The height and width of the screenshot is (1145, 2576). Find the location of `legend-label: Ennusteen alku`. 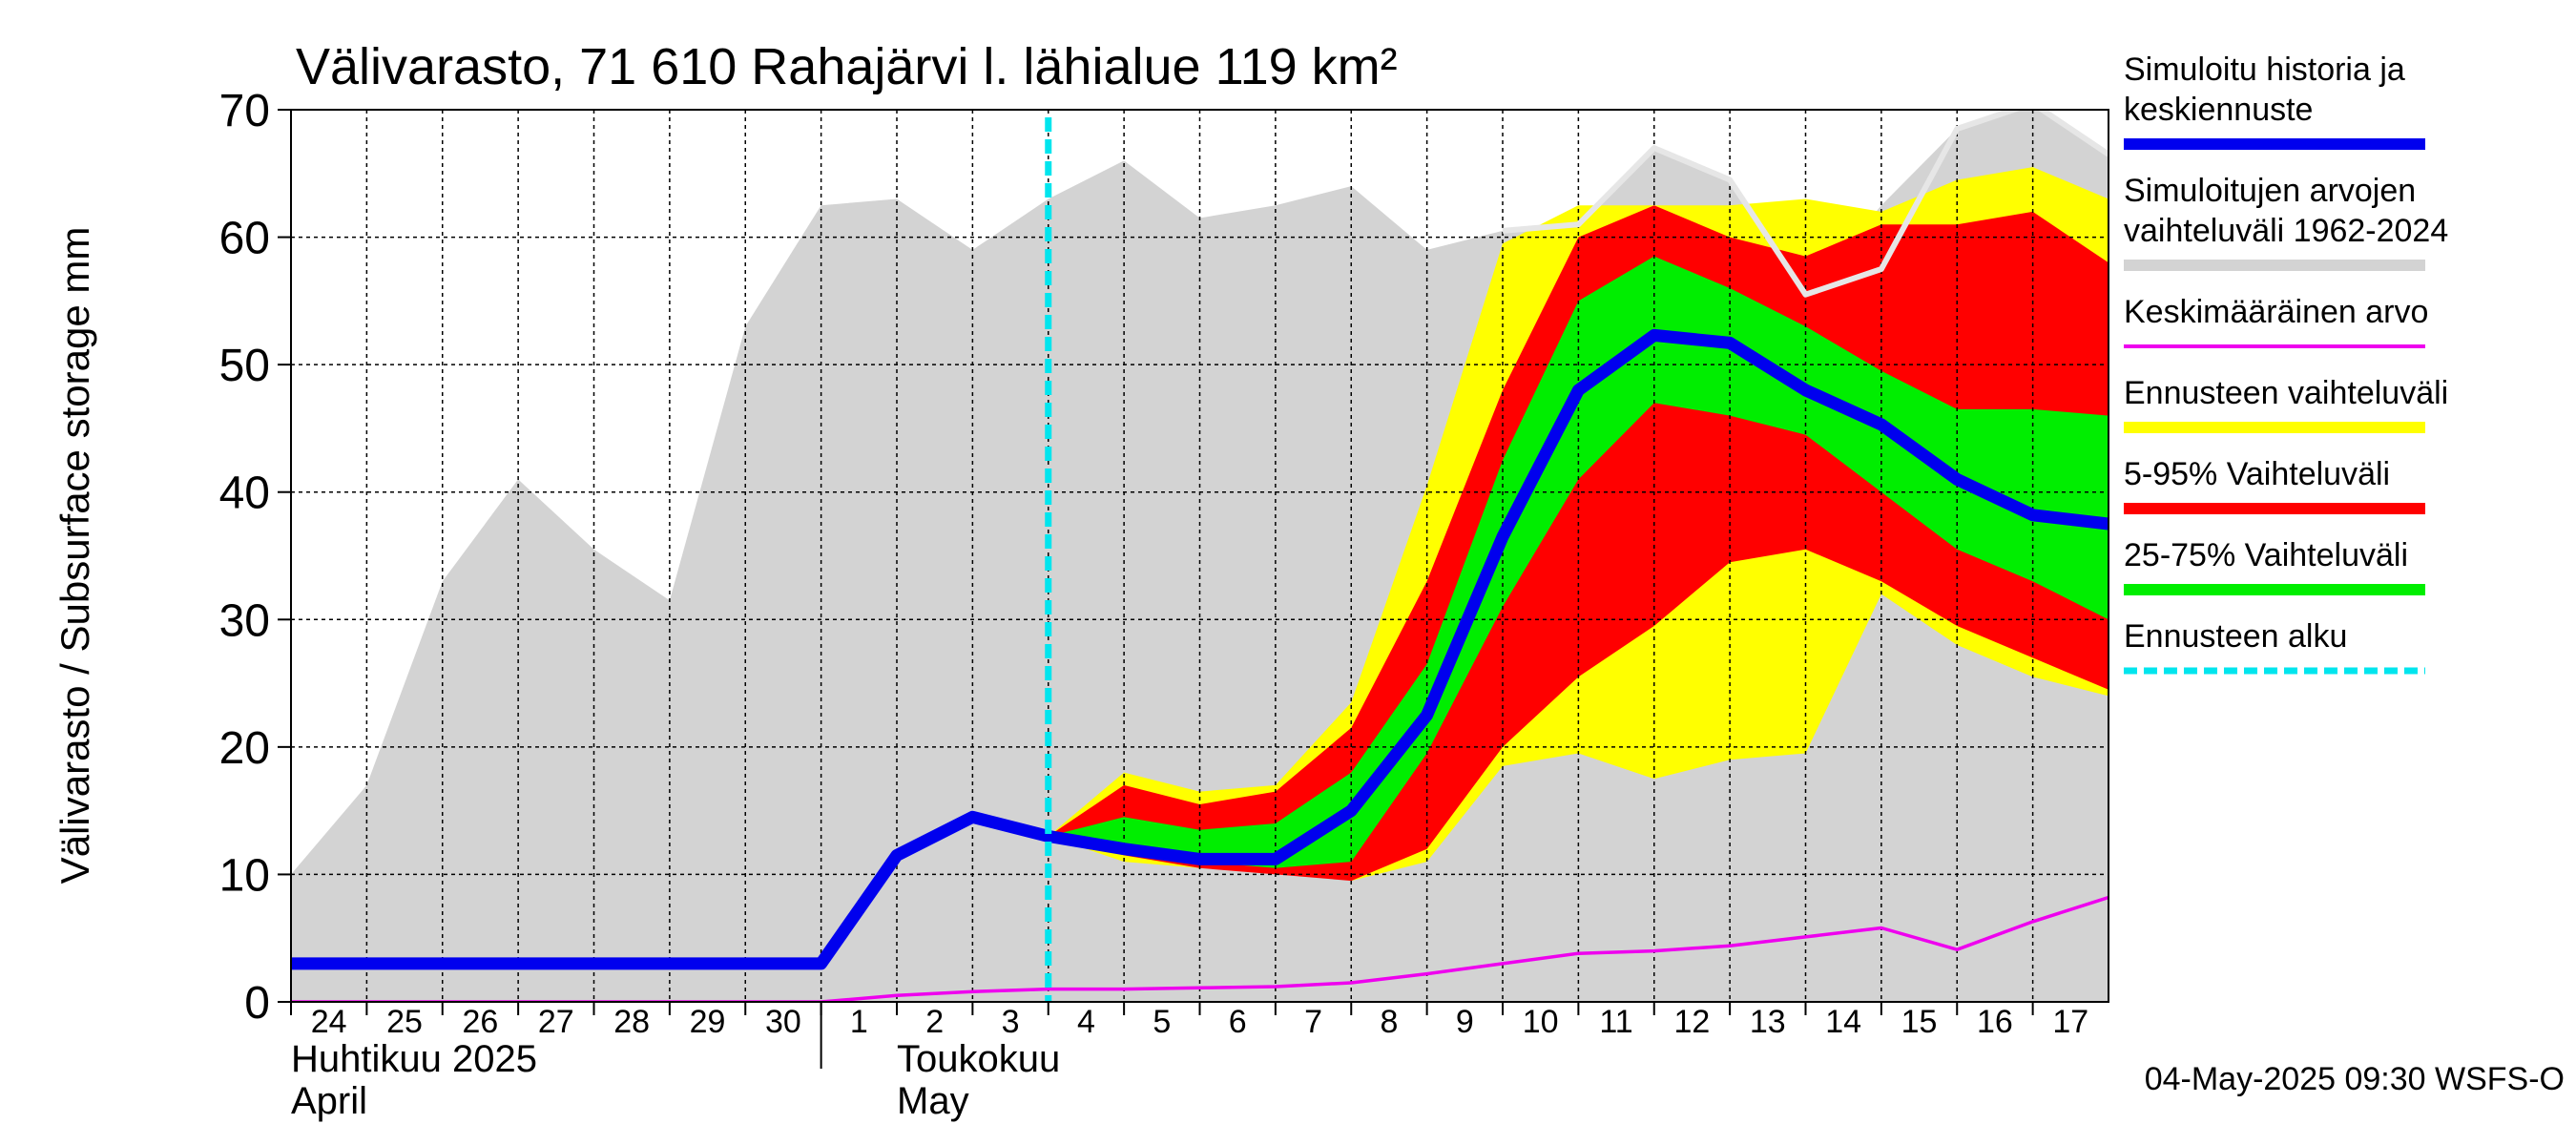

legend-label: Ennusteen alku is located at coordinates (2235, 637).